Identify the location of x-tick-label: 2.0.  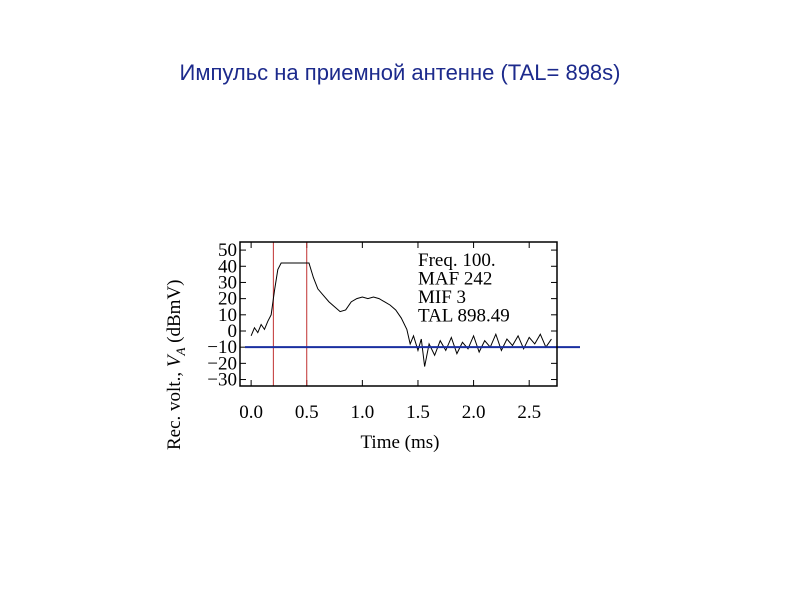
(474, 412).